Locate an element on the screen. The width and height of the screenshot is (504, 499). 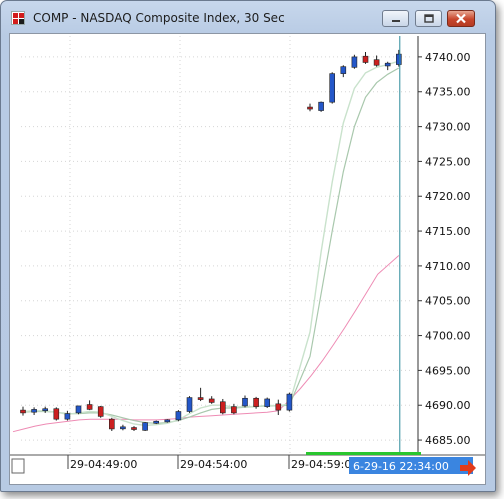
scroll-right-arrow-icon is located at coordinates (468, 468).